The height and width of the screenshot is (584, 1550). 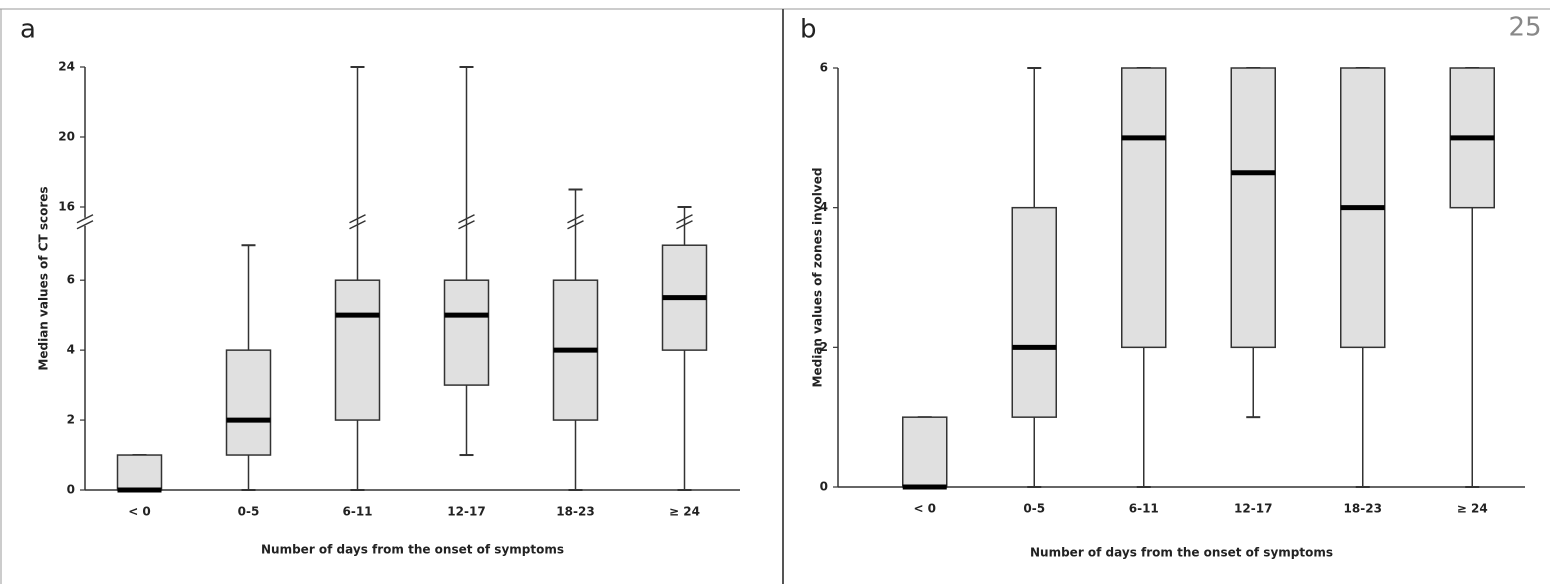 I want to click on panel-label: b, so click(x=808, y=30).